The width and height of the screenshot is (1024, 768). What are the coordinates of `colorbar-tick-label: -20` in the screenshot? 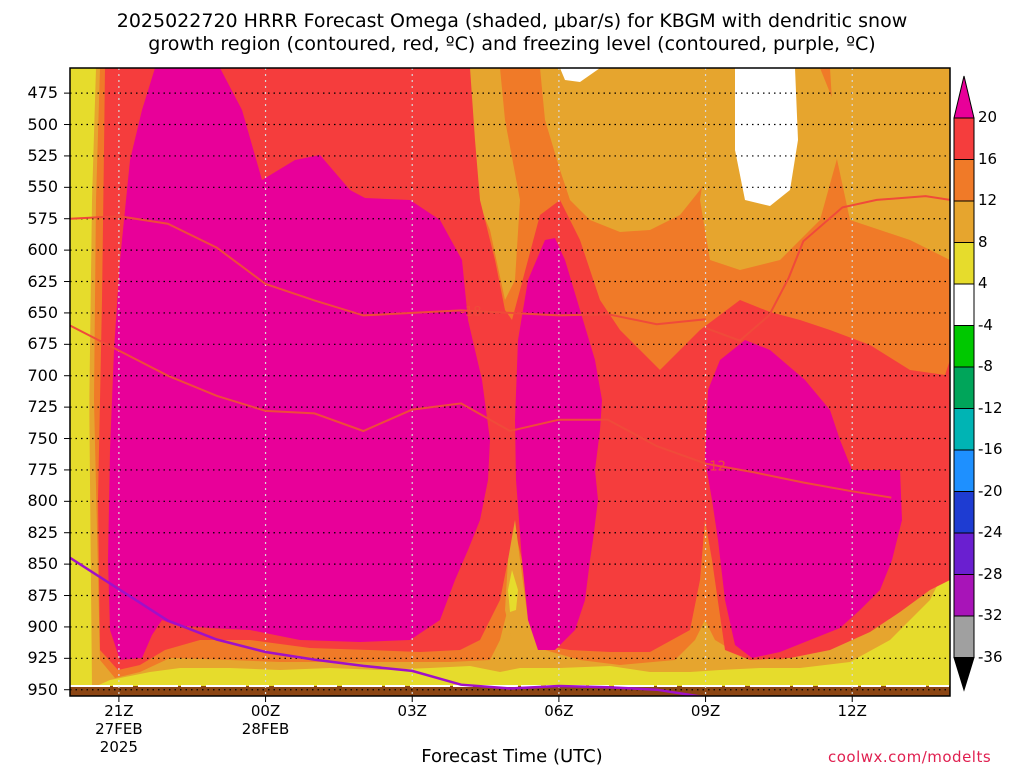 It's located at (990, 490).